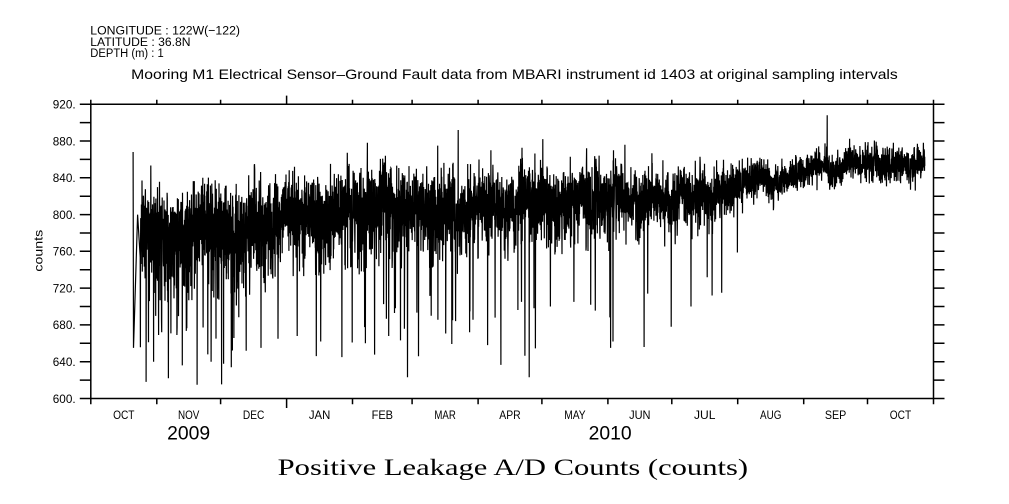  Describe the element at coordinates (705, 415) in the screenshot. I see `svg-text: JUL` at that location.